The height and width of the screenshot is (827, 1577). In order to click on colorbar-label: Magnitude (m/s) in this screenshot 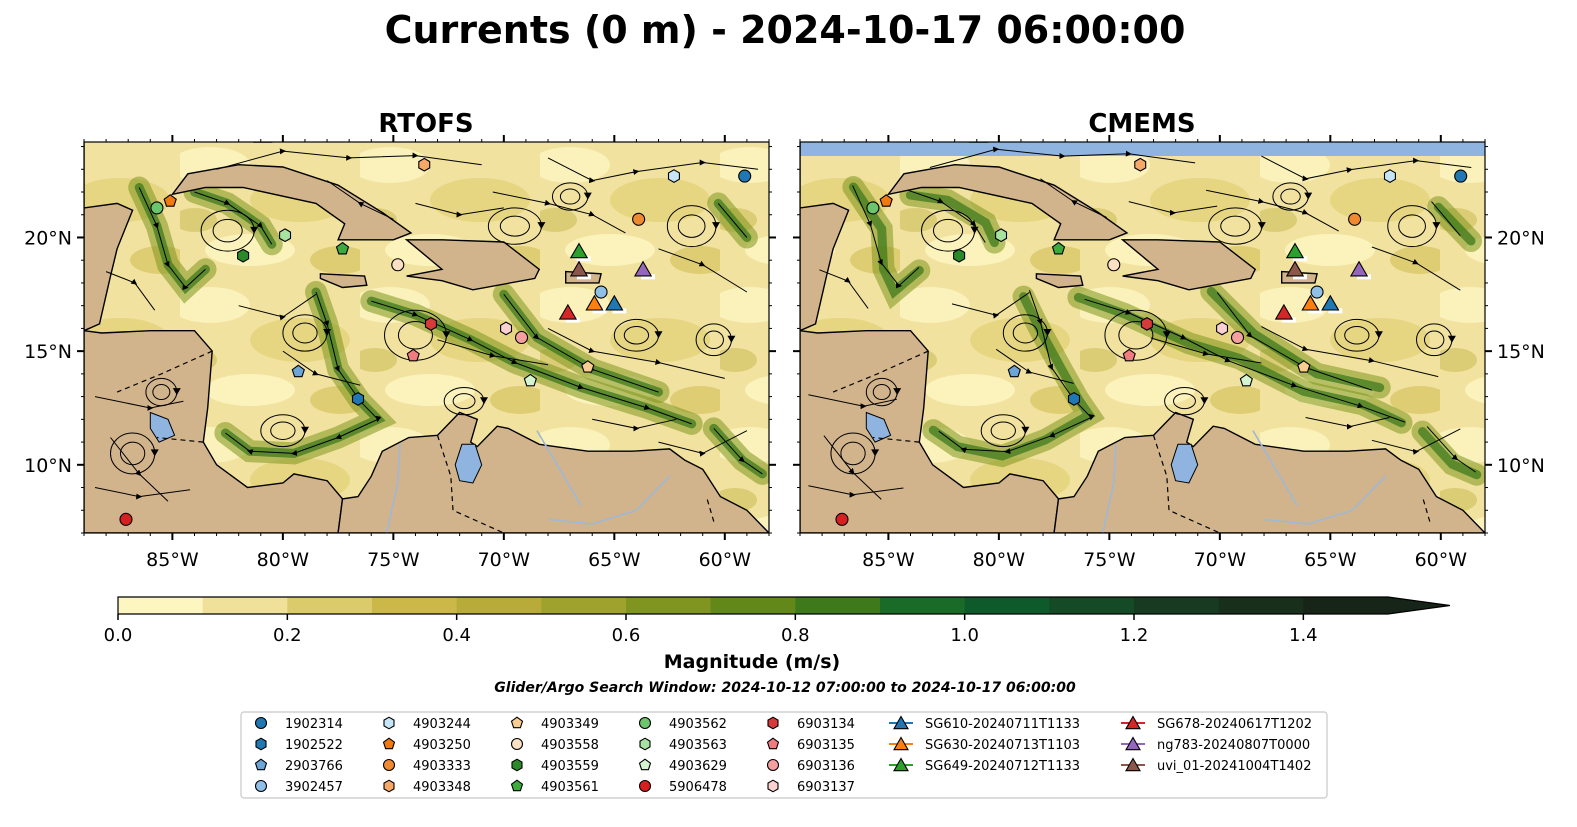, I will do `click(752, 662)`.